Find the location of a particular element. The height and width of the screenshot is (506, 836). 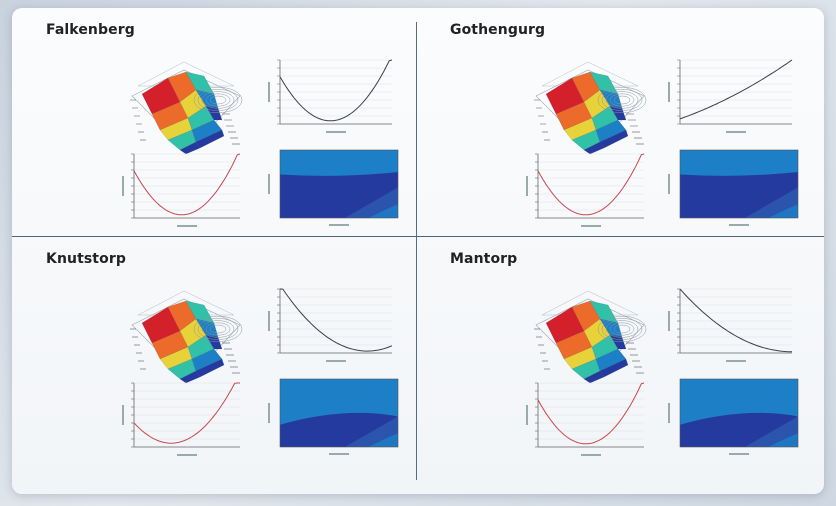

vertical-divider is located at coordinates (416, 251).